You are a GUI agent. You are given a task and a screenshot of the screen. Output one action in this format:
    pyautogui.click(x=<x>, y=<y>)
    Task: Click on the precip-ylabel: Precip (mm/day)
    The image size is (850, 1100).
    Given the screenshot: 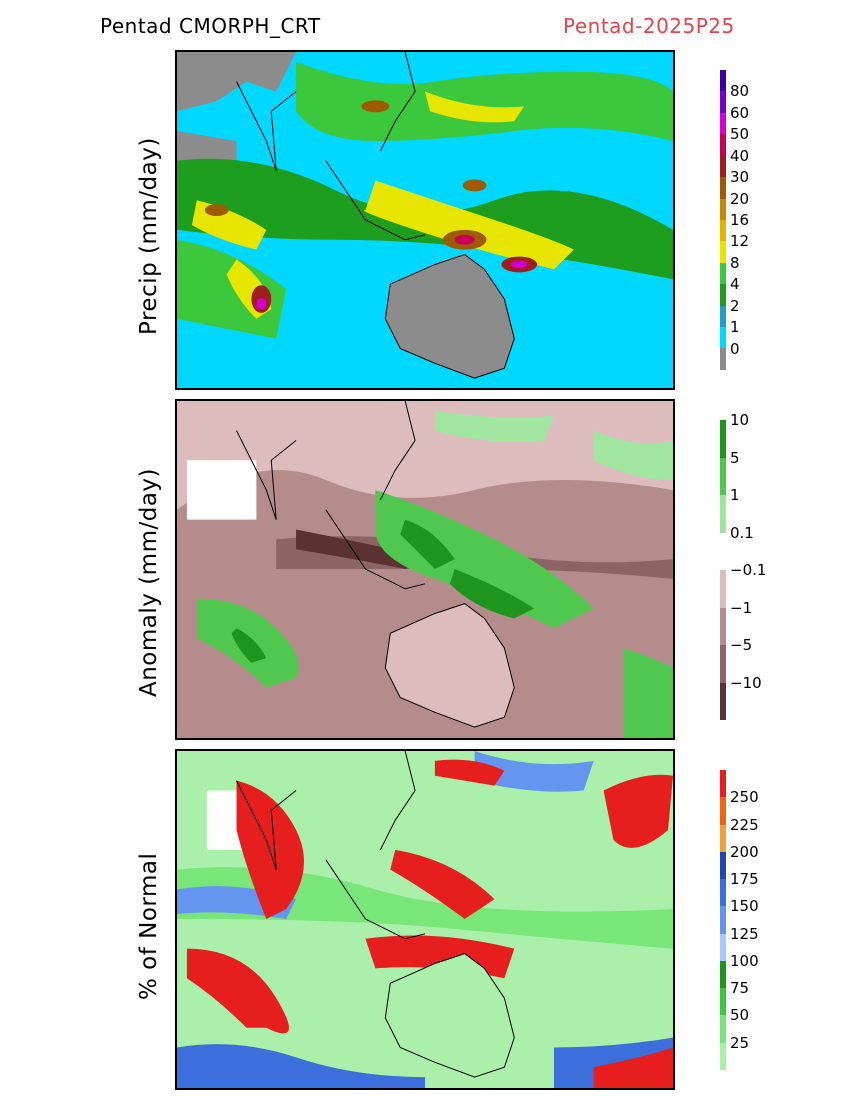 What is the action you would take?
    pyautogui.click(x=149, y=236)
    